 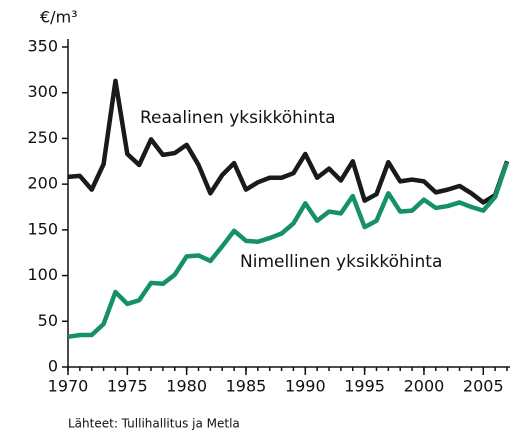 What do you see at coordinates (127, 386) in the screenshot?
I see `x-tick-label: 1975` at bounding box center [127, 386].